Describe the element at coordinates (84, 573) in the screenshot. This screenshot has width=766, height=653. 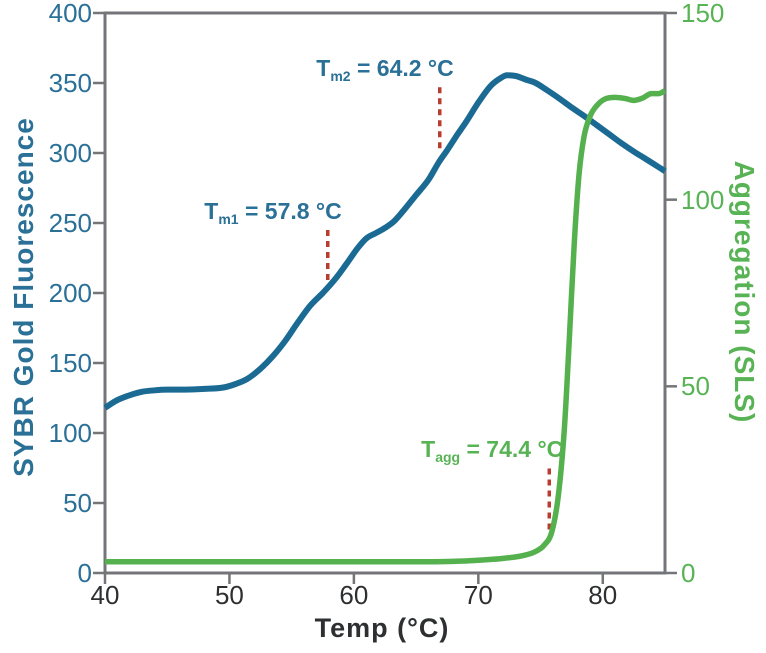
I see `left-axis-tick-label: 0` at that location.